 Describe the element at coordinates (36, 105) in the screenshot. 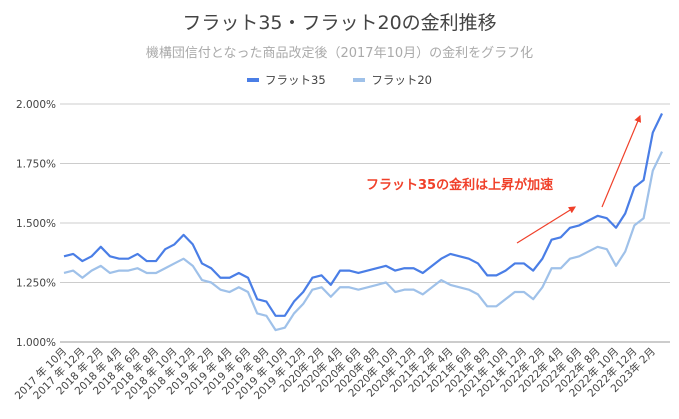

I see `y-tick-label: 2.000%` at that location.